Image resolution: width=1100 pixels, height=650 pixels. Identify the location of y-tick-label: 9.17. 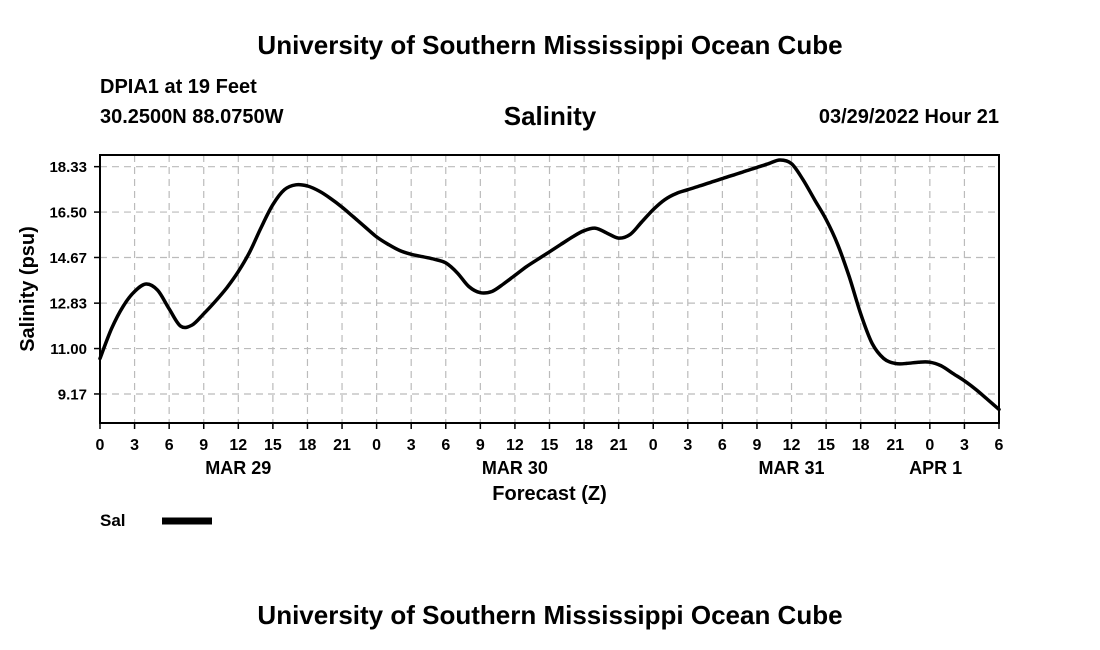
(72, 394).